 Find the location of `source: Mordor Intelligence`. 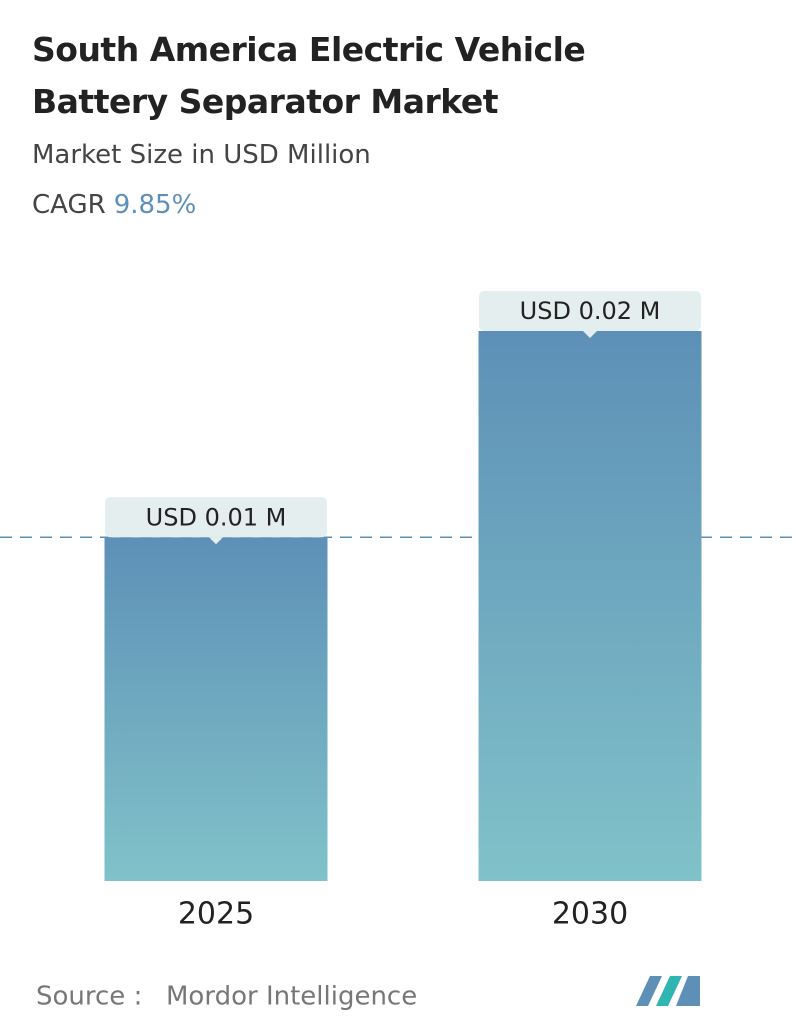

source: Mordor Intelligence is located at coordinates (291, 997).